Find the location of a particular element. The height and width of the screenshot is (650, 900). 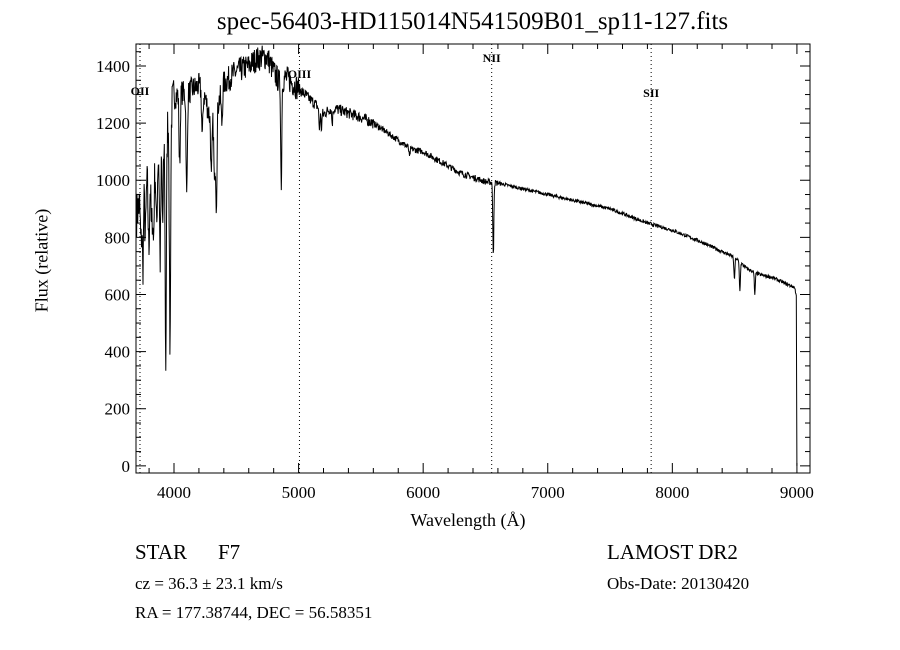

emission-marker-label: NII is located at coordinates (492, 58).